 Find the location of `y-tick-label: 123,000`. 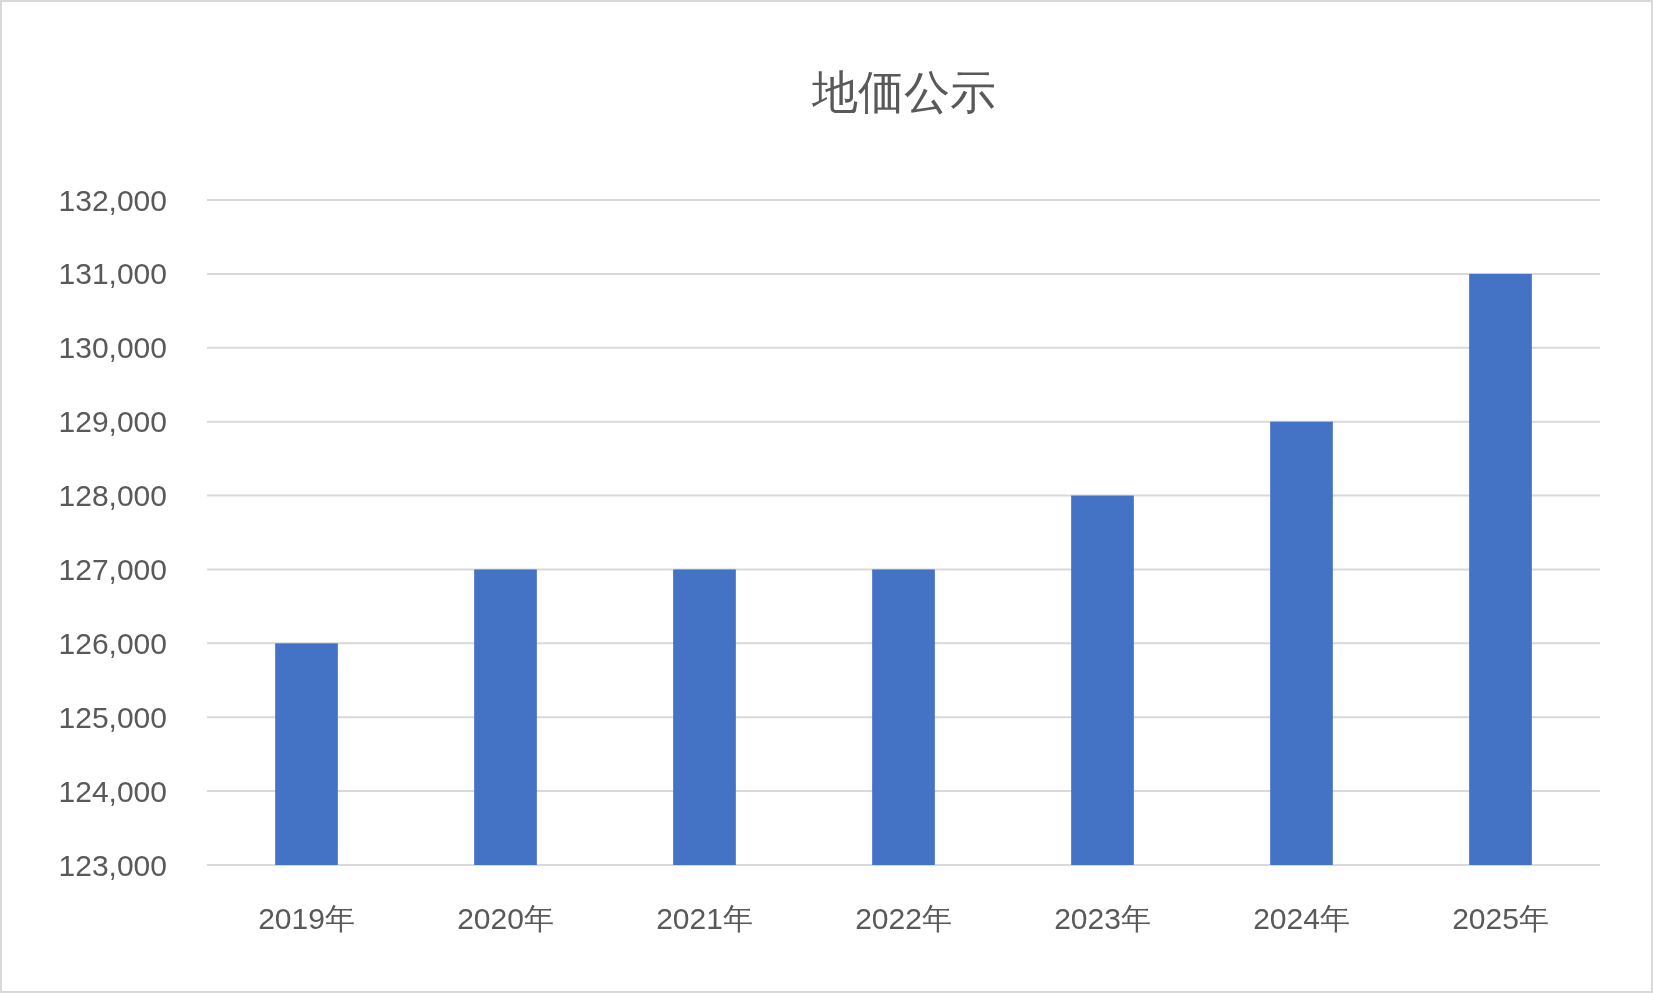

y-tick-label: 123,000 is located at coordinates (112, 865).